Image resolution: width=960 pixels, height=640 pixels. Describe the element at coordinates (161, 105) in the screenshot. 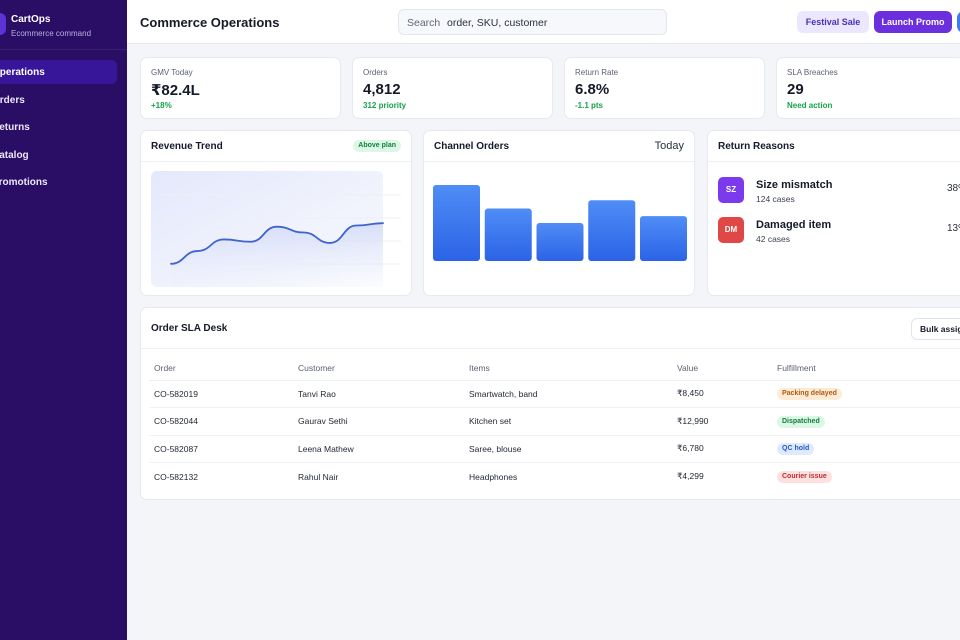

I see `kpi-delta: +18%` at that location.